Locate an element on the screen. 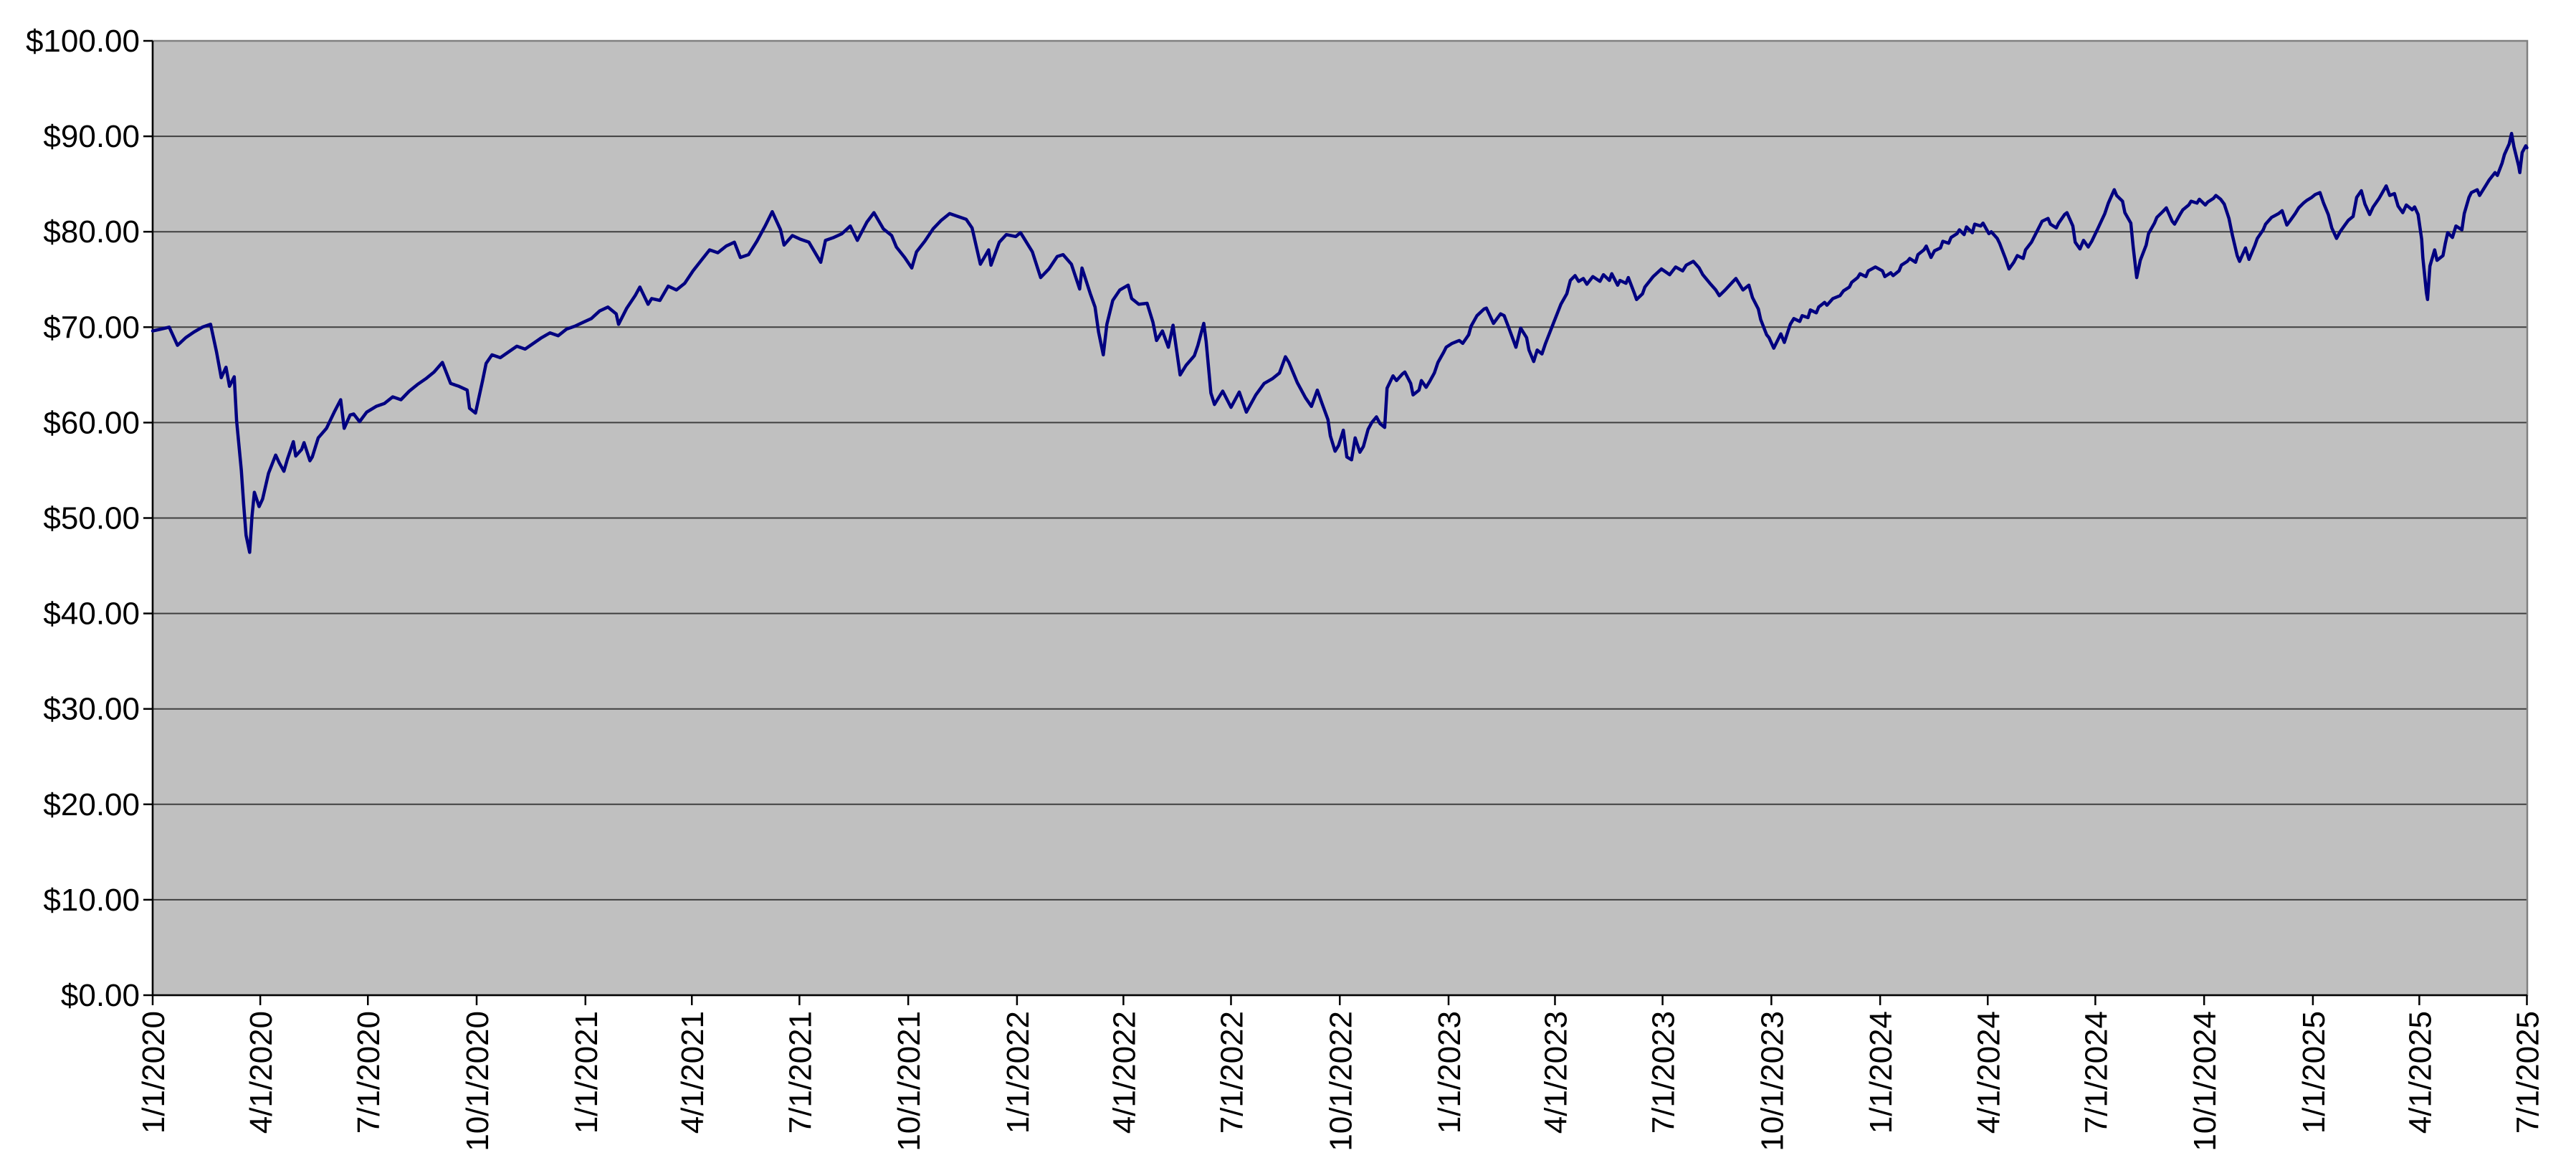 The height and width of the screenshot is (1173, 2576). x-axis-tick-label: 10/1/2023 is located at coordinates (1772, 1081).